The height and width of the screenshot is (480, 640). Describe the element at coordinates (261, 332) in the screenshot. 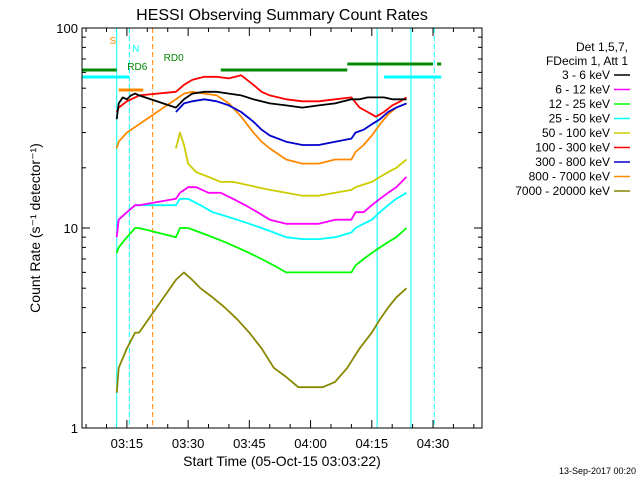

I see `series-line-7000-20000keV` at that location.